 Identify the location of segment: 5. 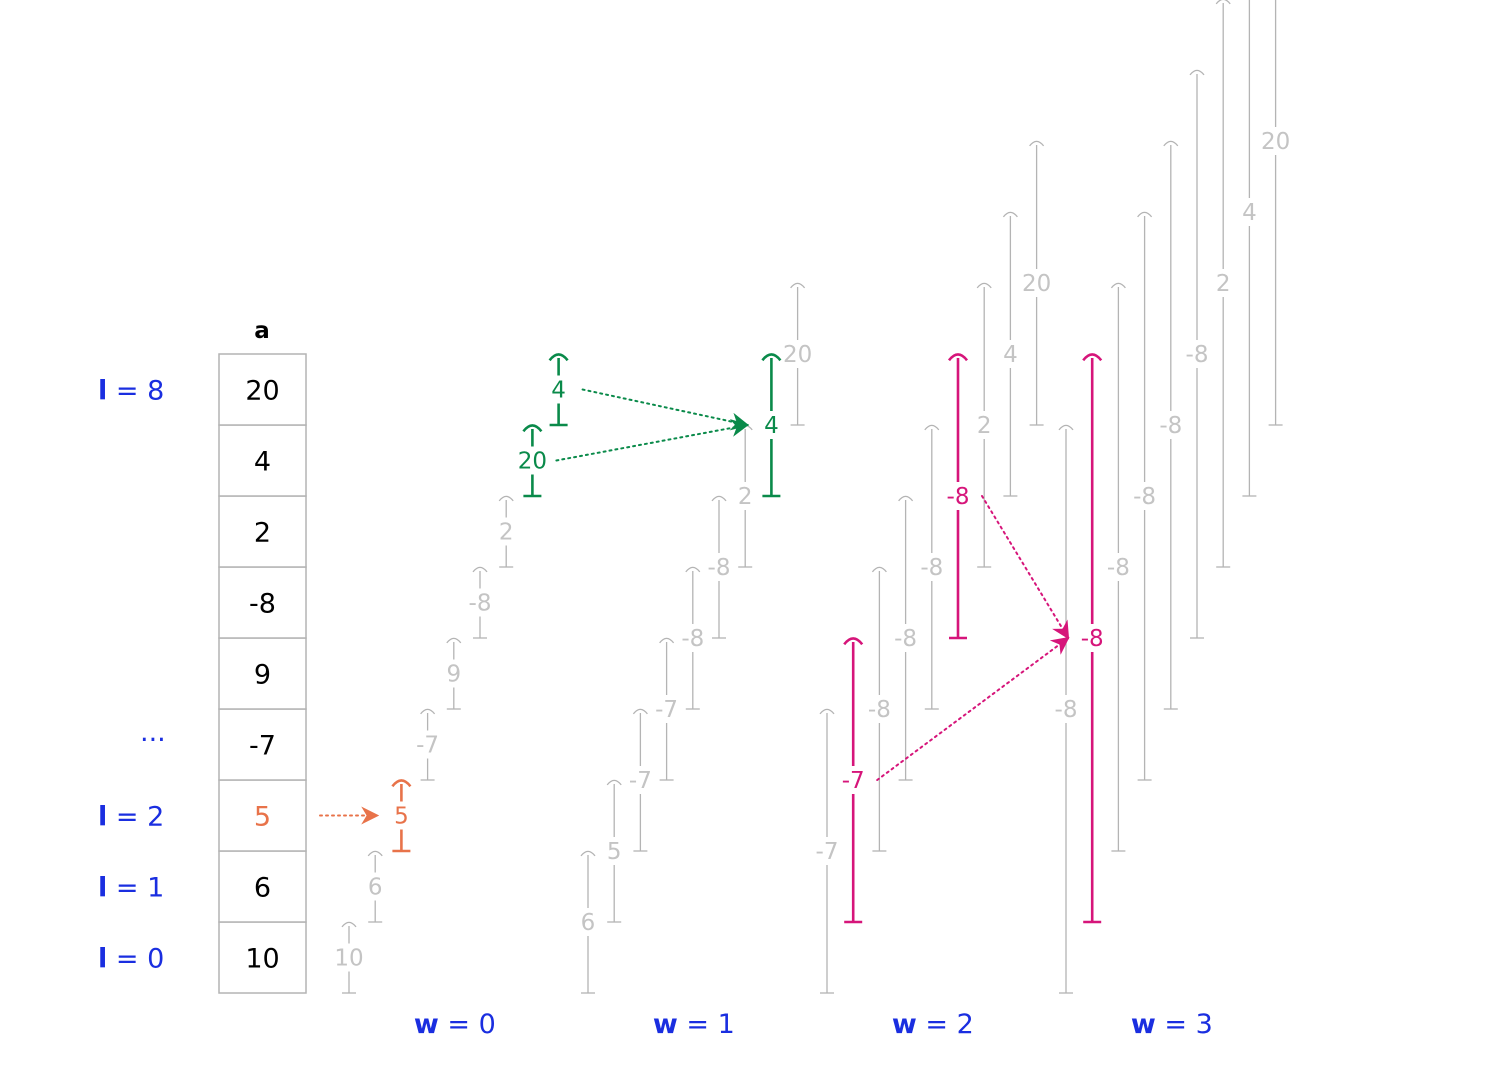
(614, 851).